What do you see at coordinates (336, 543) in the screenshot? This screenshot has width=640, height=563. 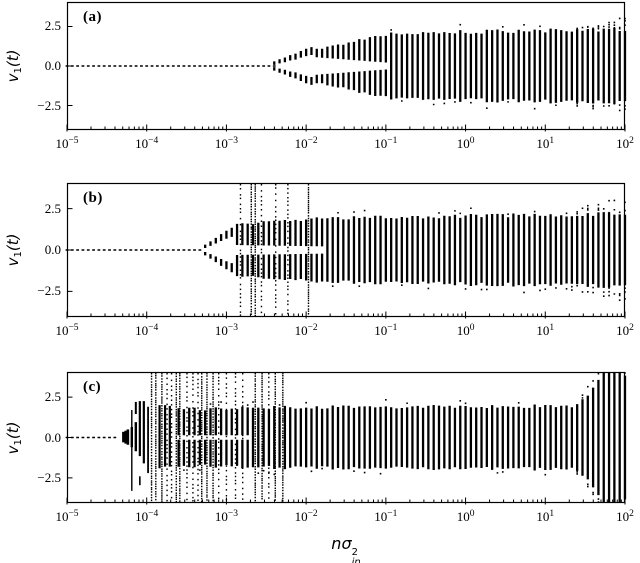 I see `x-axis-label-n: n` at bounding box center [336, 543].